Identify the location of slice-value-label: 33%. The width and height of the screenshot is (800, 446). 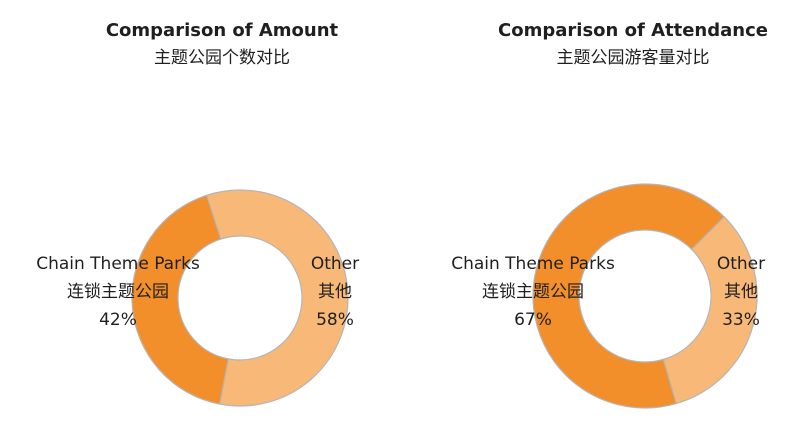
(741, 320).